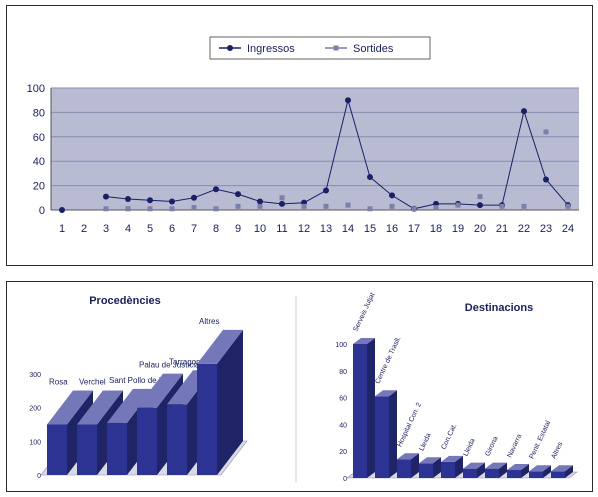  Describe the element at coordinates (451, 450) in the screenshot. I see `bar-4: Con.Cat.` at that location.